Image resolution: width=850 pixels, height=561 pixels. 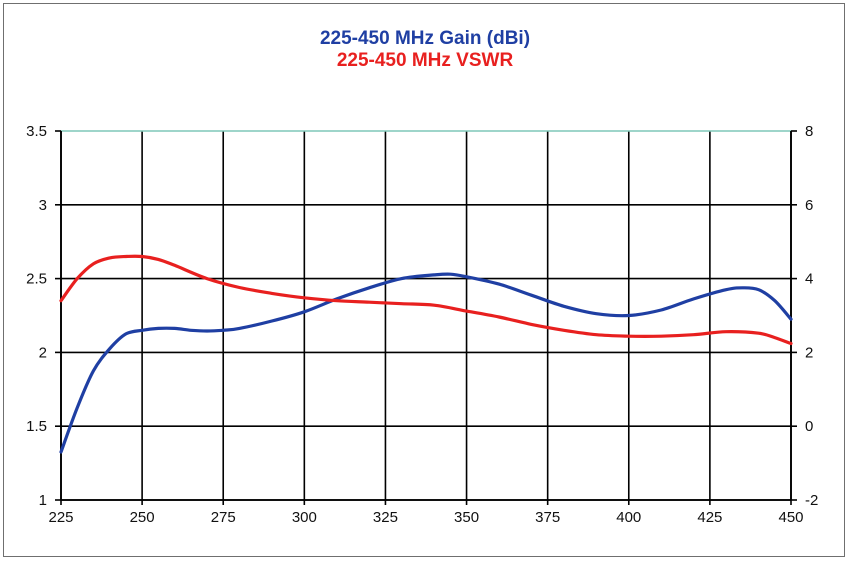 What do you see at coordinates (809, 131) in the screenshot?
I see `right-tick-label: 8` at bounding box center [809, 131].